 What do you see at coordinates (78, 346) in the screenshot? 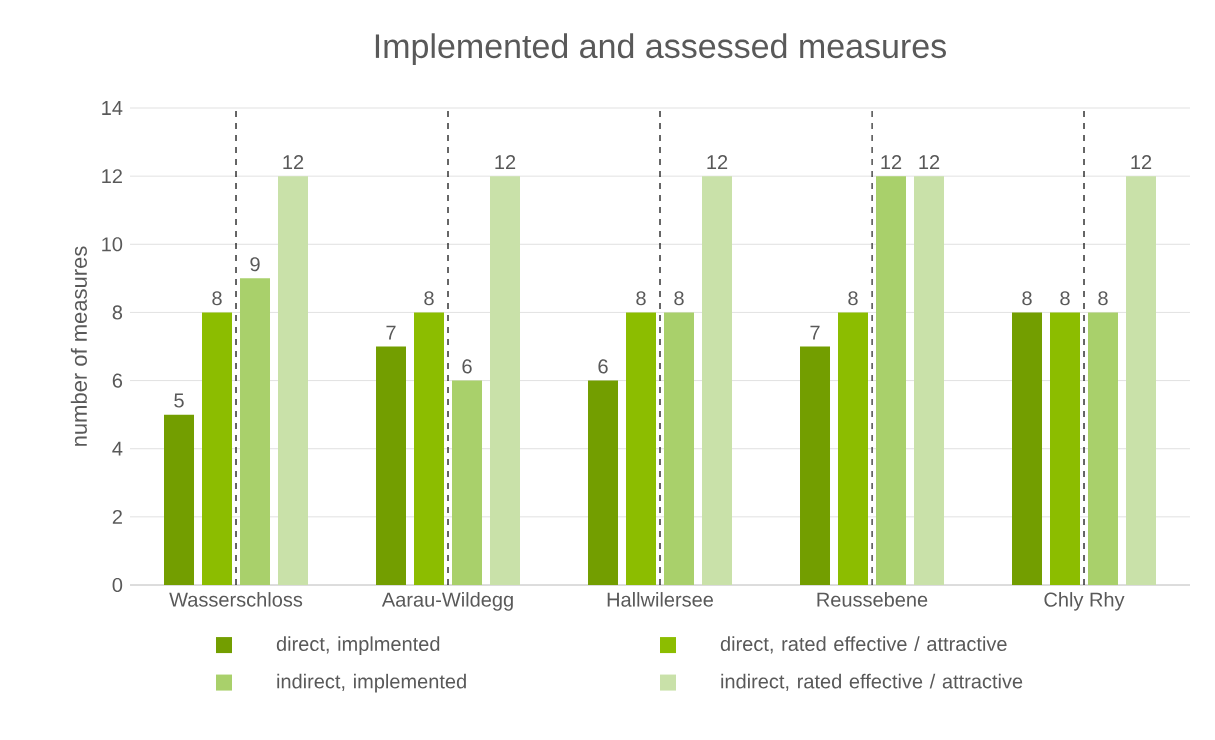
I see `y-axis-title: number of measures` at bounding box center [78, 346].